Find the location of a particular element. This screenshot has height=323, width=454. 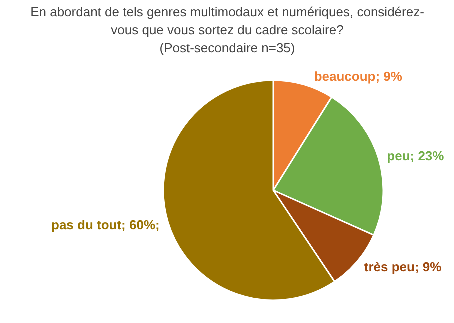

slice-label: pas du tout; 60%; is located at coordinates (106, 225).